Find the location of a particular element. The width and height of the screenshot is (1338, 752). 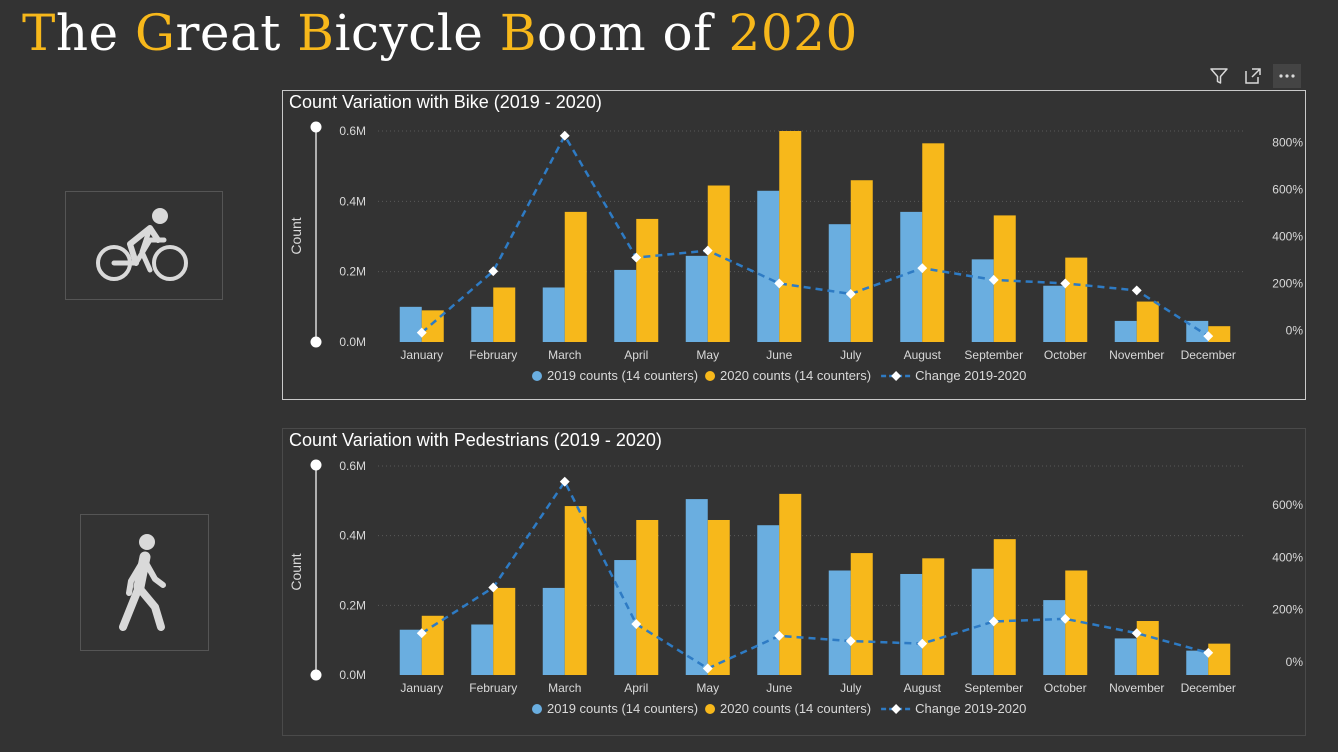

y-tick-label: 0.0M is located at coordinates (352, 675).